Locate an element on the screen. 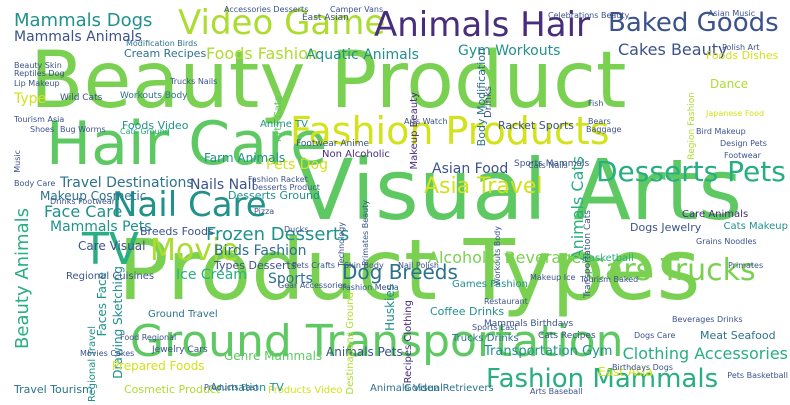 The image size is (790, 405). word-transportation-cats: Transportation Cats is located at coordinates (588, 254).